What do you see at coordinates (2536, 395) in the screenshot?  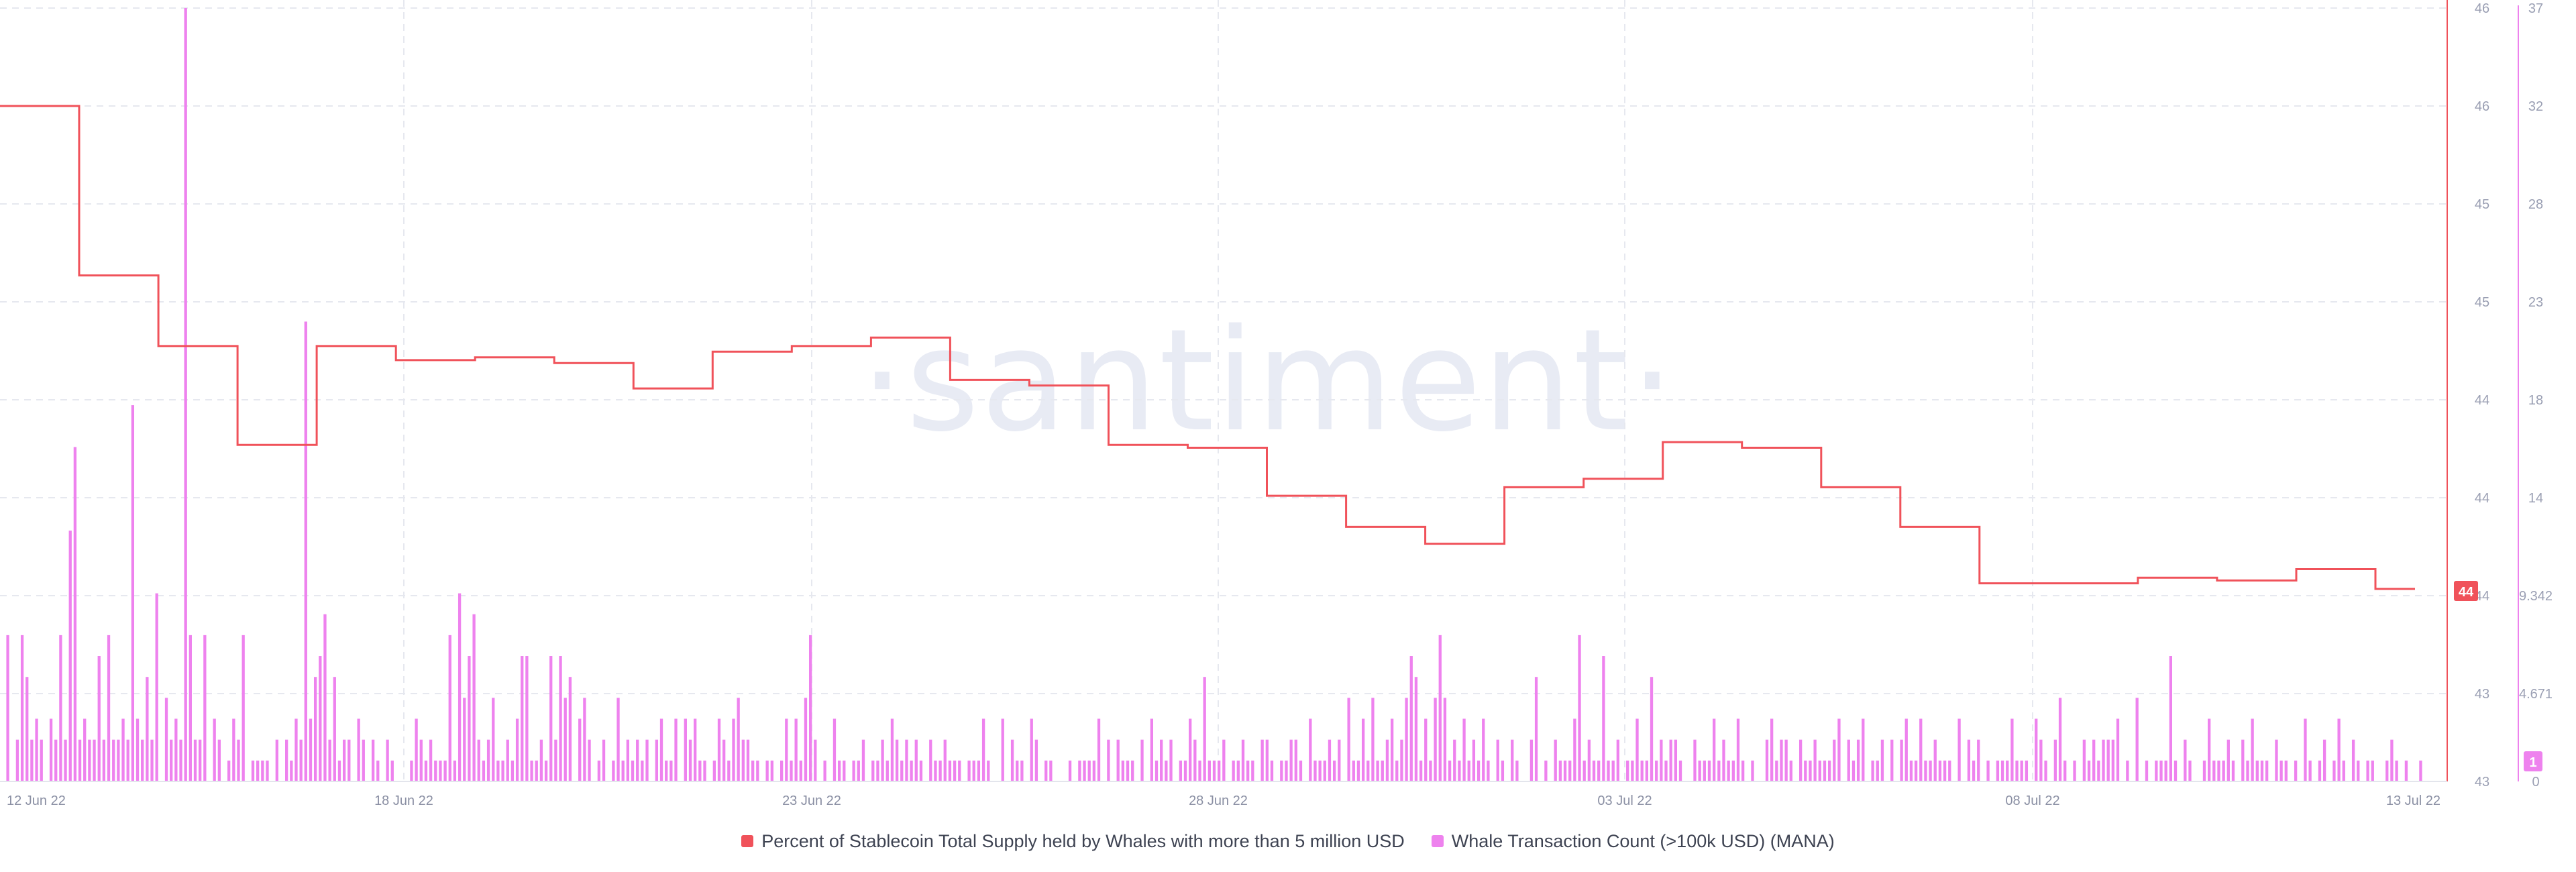 I see `right-axis-pink-ticks: 37 32 28 23 18 14 9.342 4.671 0` at bounding box center [2536, 395].